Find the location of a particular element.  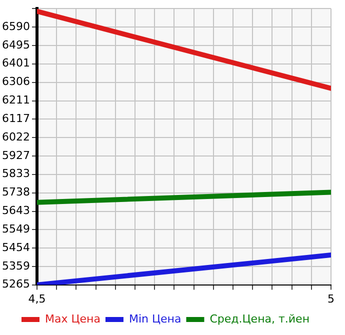

y-tick-label: 5454 is located at coordinates (16, 247).